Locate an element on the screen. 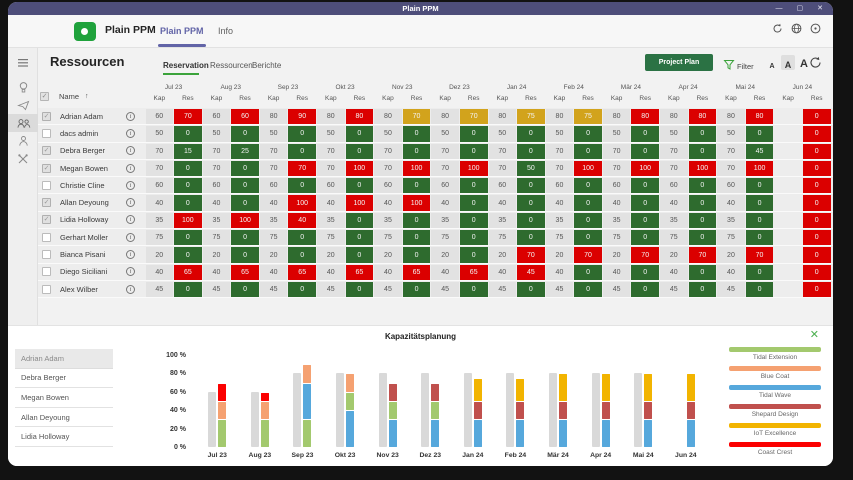  res-cell: 15 is located at coordinates (188, 151).